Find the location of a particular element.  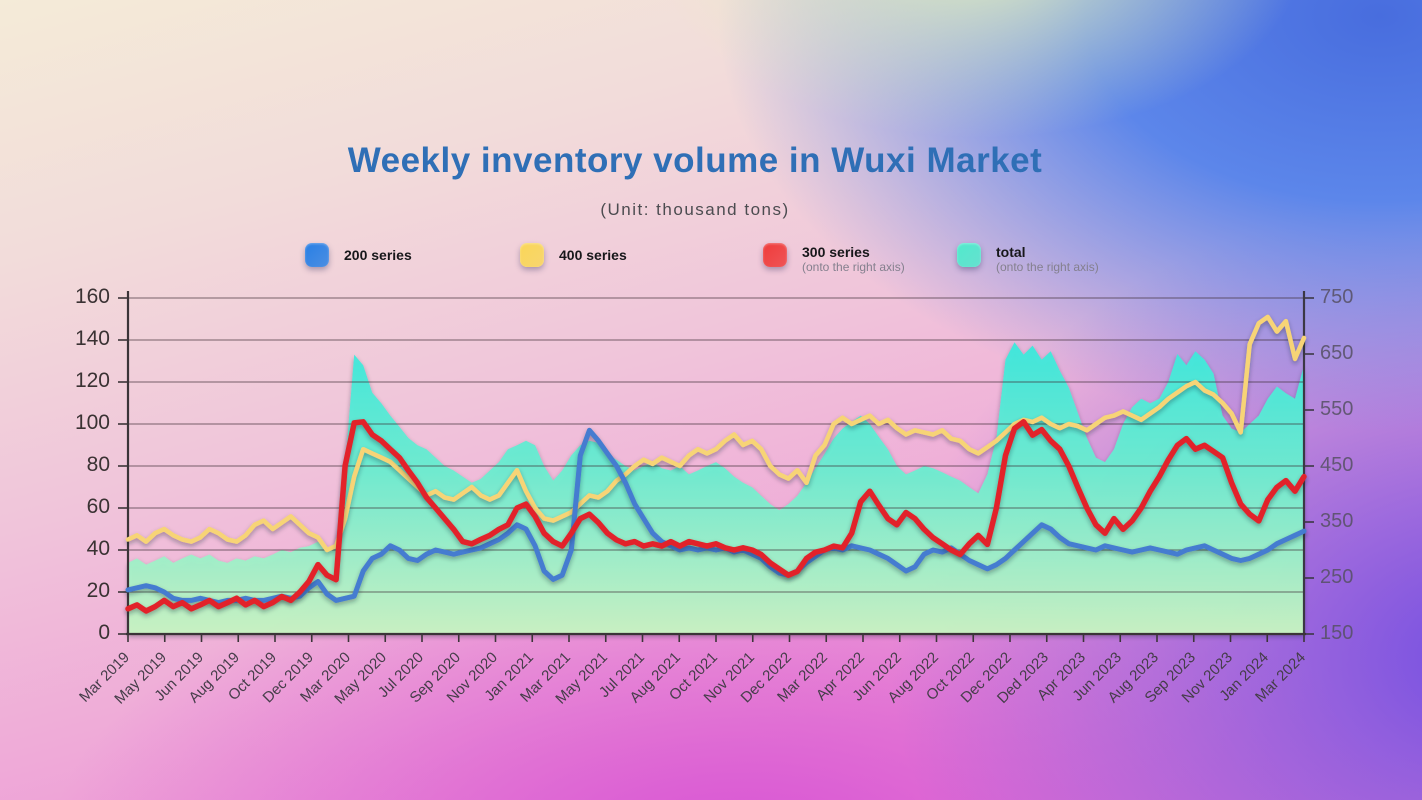

legend-item-total: total (onto the right axis) is located at coordinates (1028, 258).